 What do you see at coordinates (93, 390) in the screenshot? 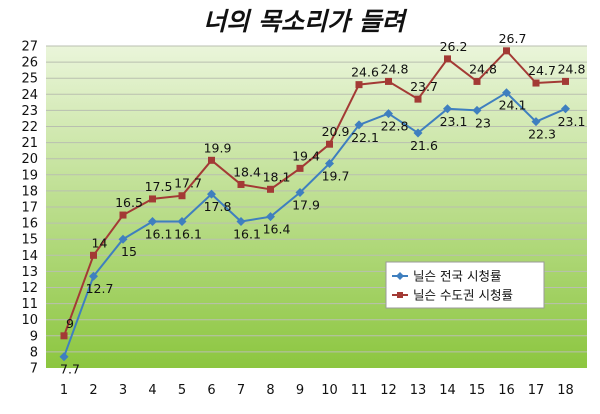
I see `x-tick-label: 2` at bounding box center [93, 390].